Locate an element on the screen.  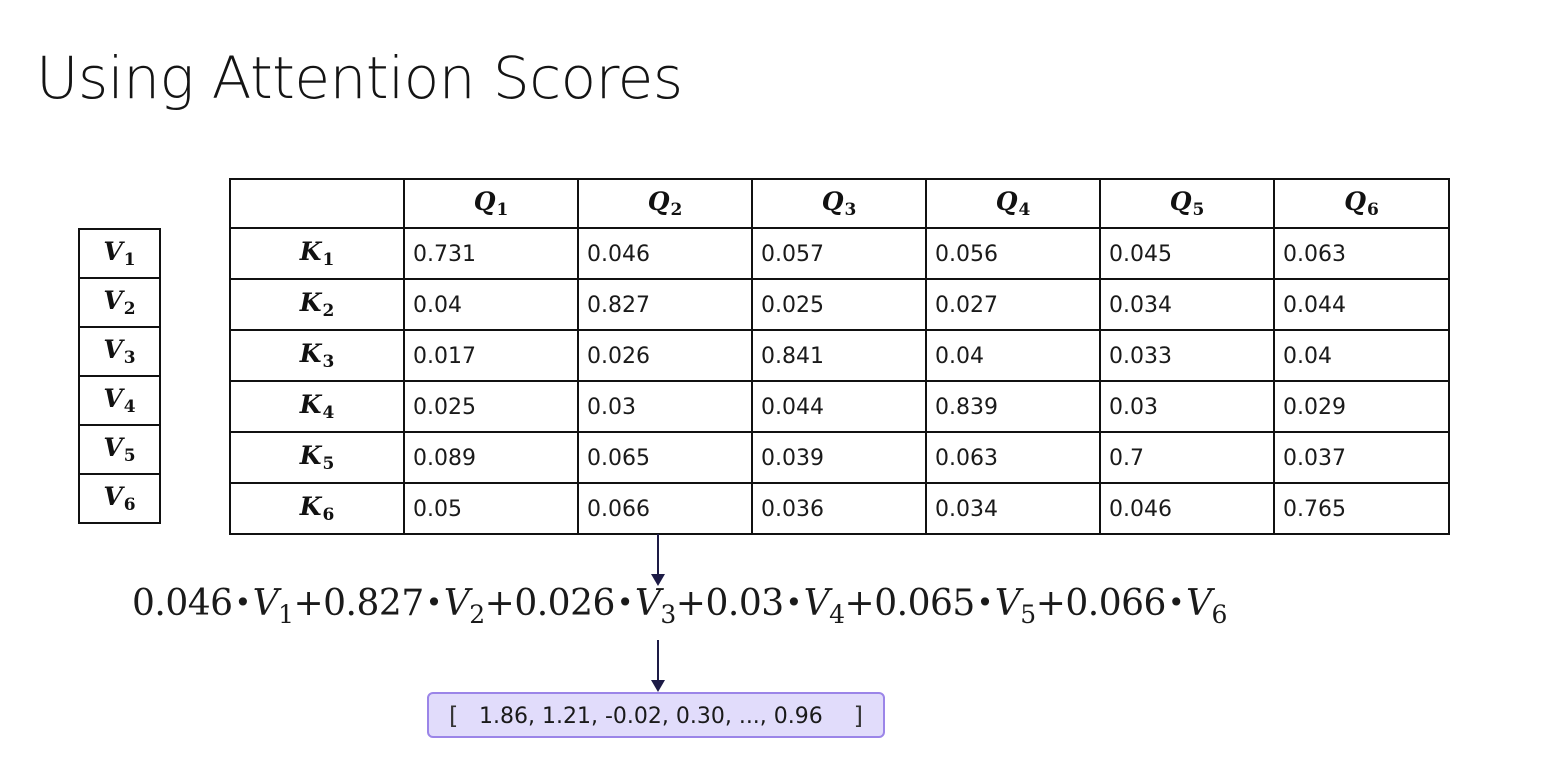
key-label: K1 is located at coordinates (317, 253).